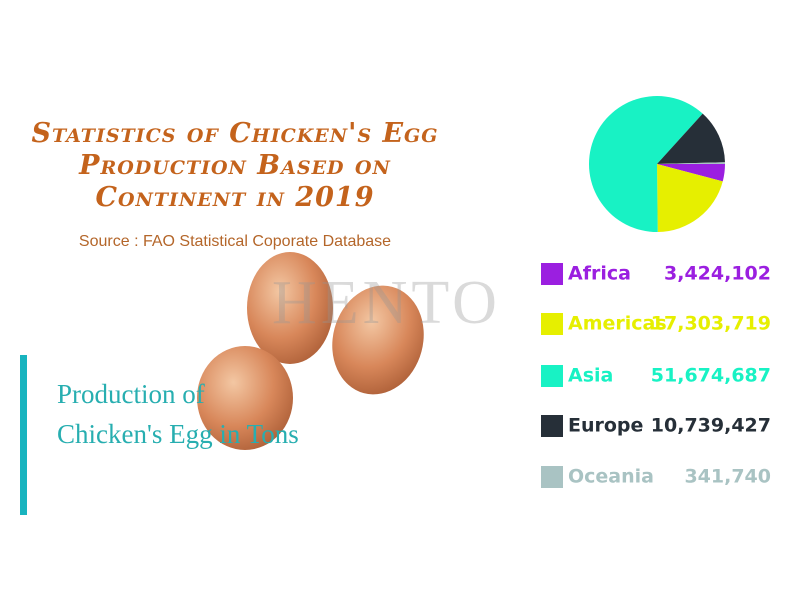 The image size is (800, 600). I want to click on value-label: 51,674,687, so click(711, 376).